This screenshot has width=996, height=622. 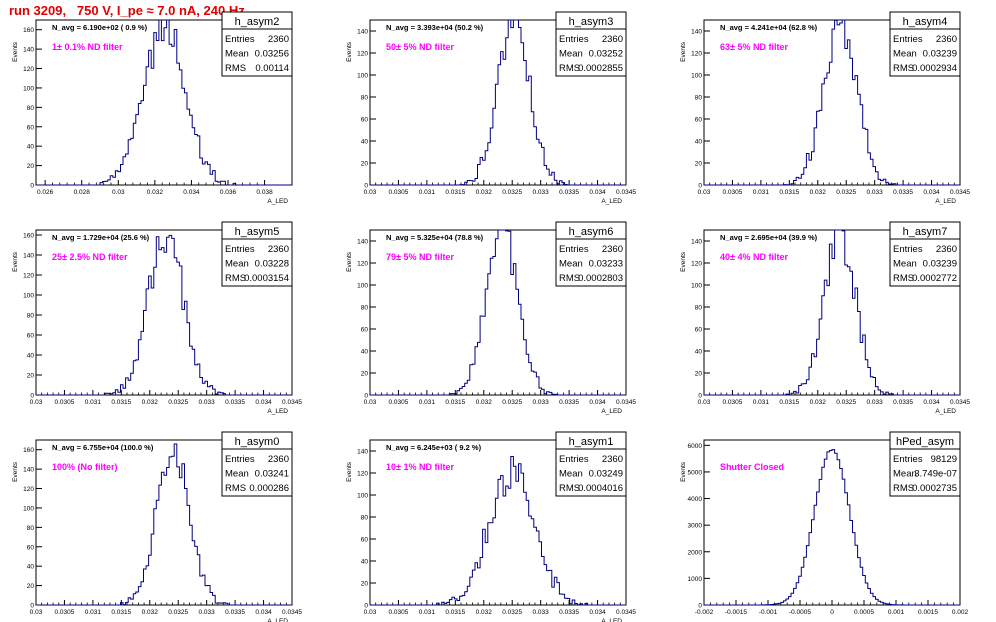 I want to click on navg-label: N_avg = 6.190e+02 ( 0.9 %), so click(x=100, y=27).